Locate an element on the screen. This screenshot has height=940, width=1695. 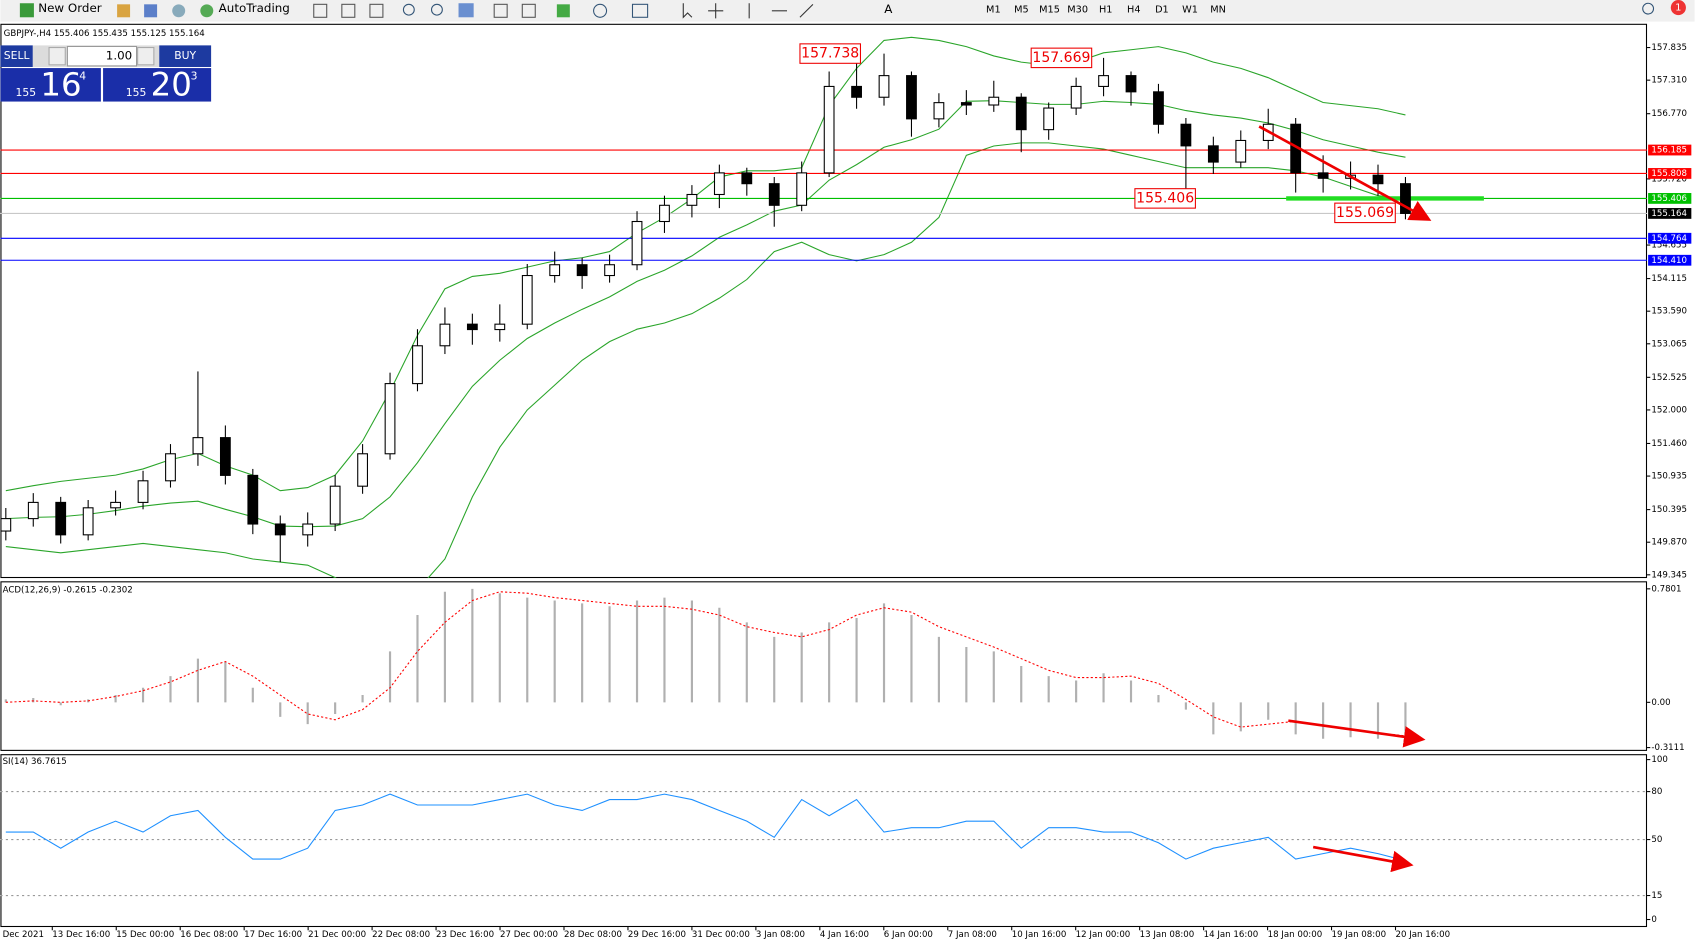
timeframe-button: W1 is located at coordinates (1190, 10).